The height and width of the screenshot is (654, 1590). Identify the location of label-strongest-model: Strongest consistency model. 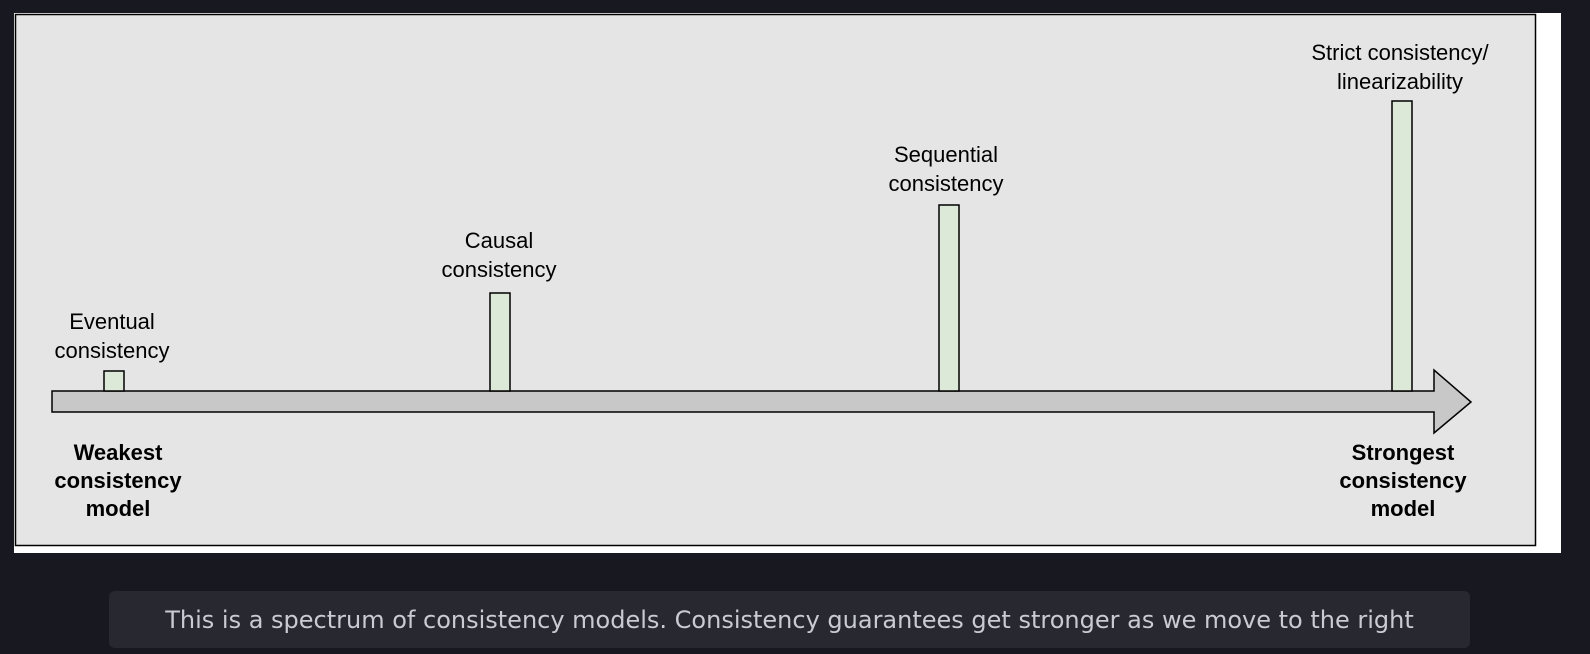
(1403, 480).